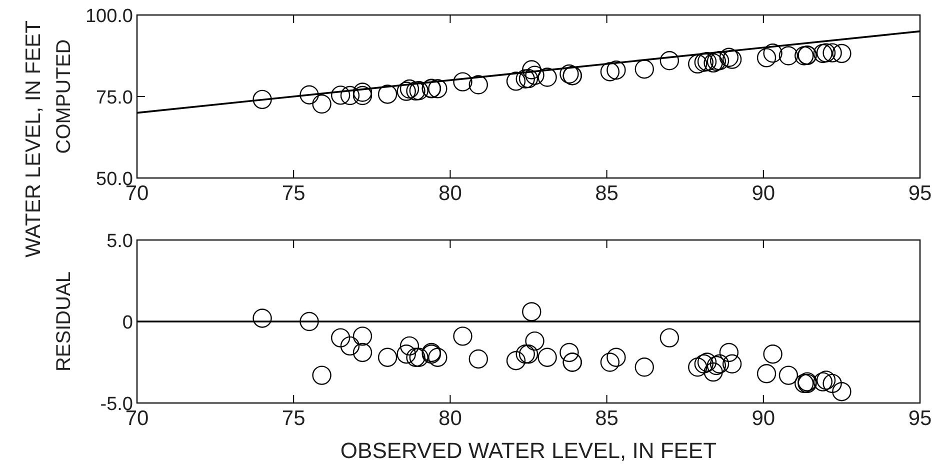 The image size is (933, 469). I want to click on y-tick-label: 100.0, so click(109, 16).